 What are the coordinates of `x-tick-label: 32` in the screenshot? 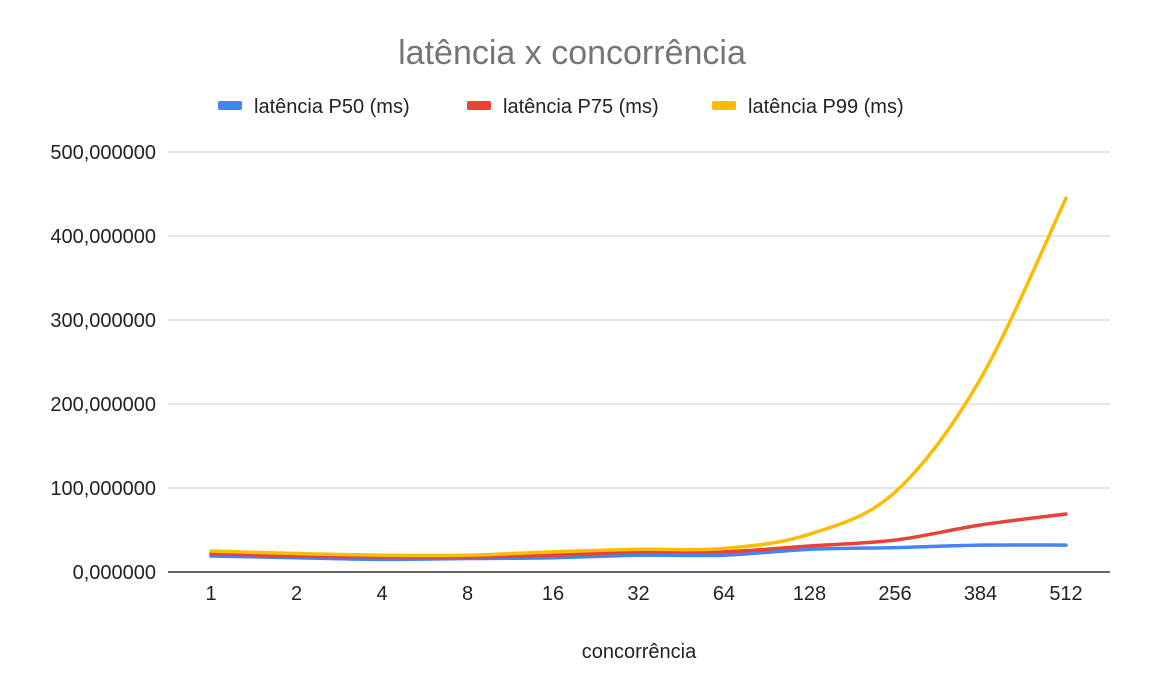 It's located at (638, 594).